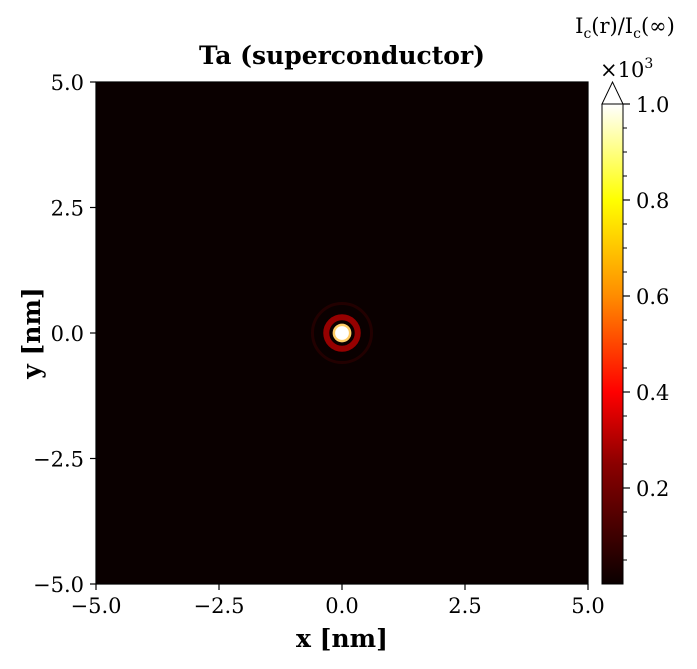 This screenshot has height=669, width=697. Describe the element at coordinates (342, 55) in the screenshot. I see `chart-title: Ta (superconductor)` at that location.